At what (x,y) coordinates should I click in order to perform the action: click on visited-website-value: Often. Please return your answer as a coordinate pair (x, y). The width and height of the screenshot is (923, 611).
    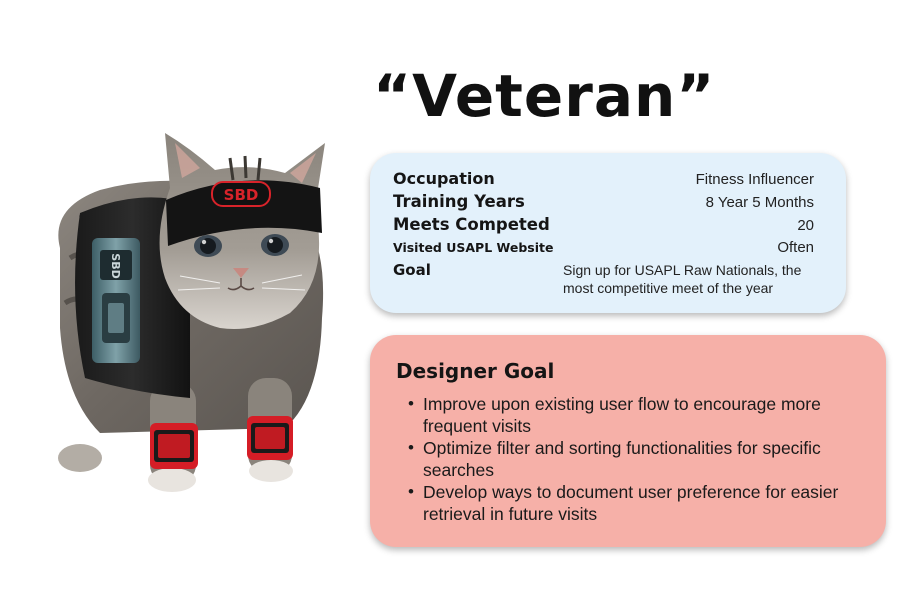
    Looking at the image, I should click on (795, 247).